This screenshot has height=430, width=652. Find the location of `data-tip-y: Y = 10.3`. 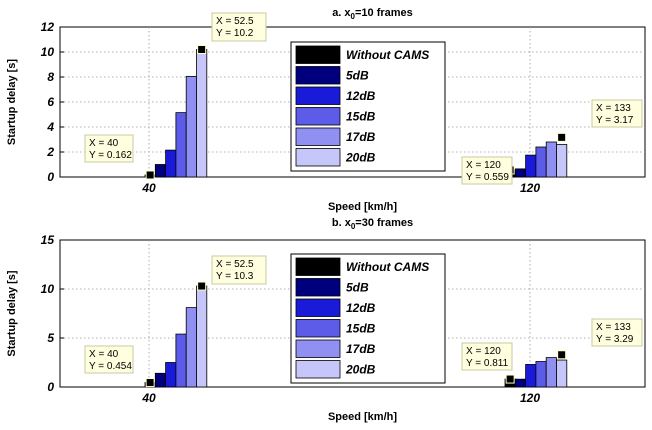

data-tip-y: Y = 10.3 is located at coordinates (235, 276).